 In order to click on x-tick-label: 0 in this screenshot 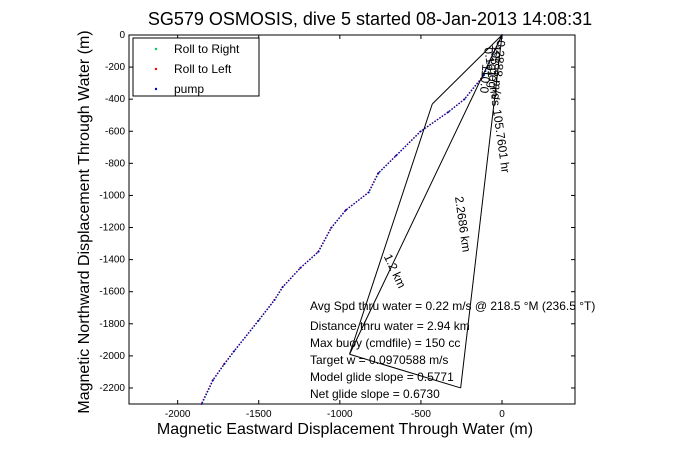, I will do `click(502, 414)`.